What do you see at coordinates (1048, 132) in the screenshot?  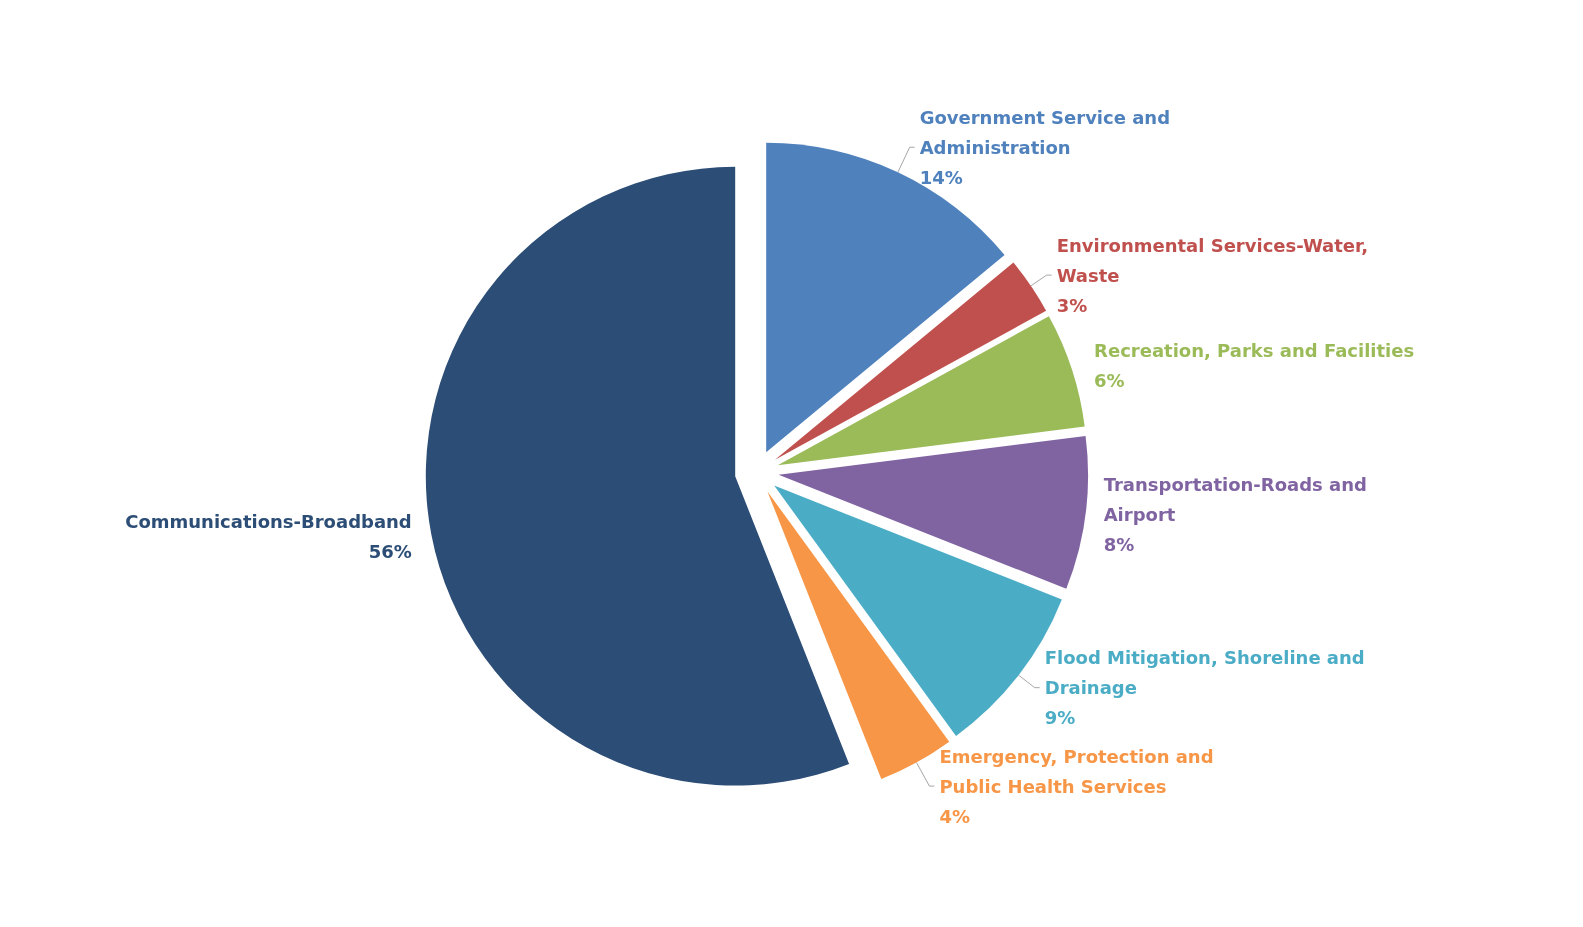 I see `slice-label: Government Service and Administration` at bounding box center [1048, 132].